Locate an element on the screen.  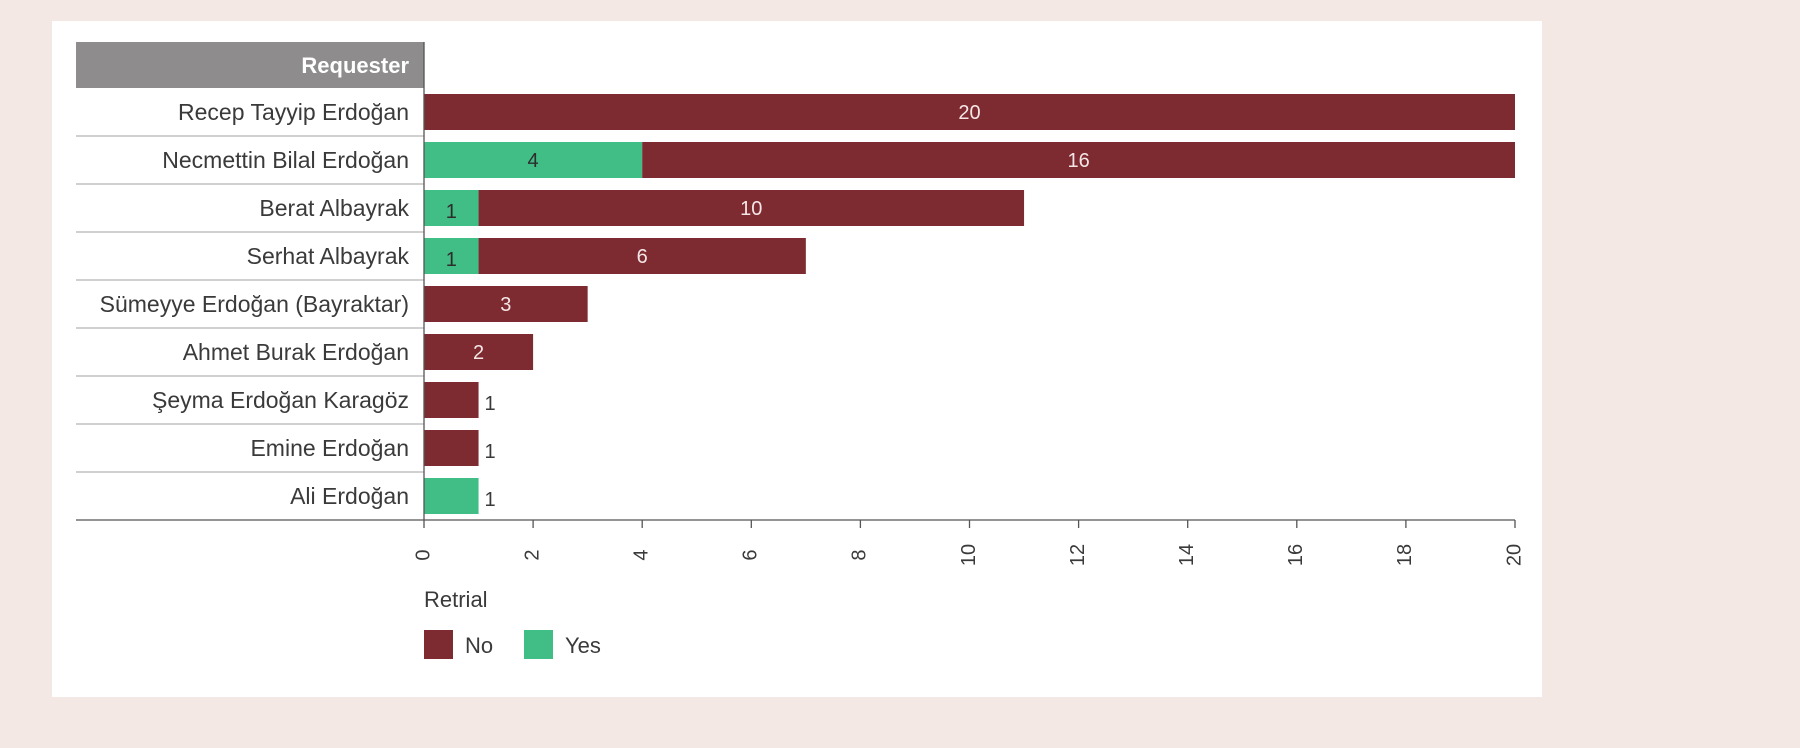
data-label: 4 is located at coordinates (533, 161).